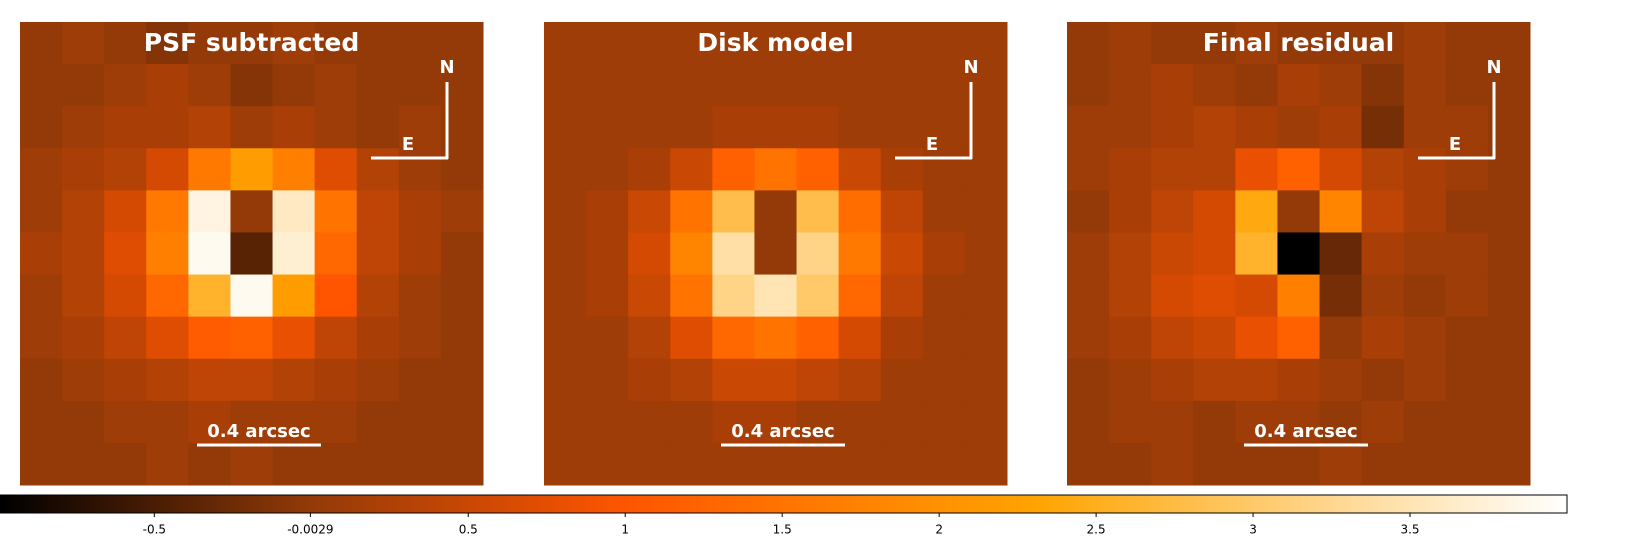 The width and height of the screenshot is (1627, 557). I want to click on colorbar-tick-label: 1.5, so click(782, 530).